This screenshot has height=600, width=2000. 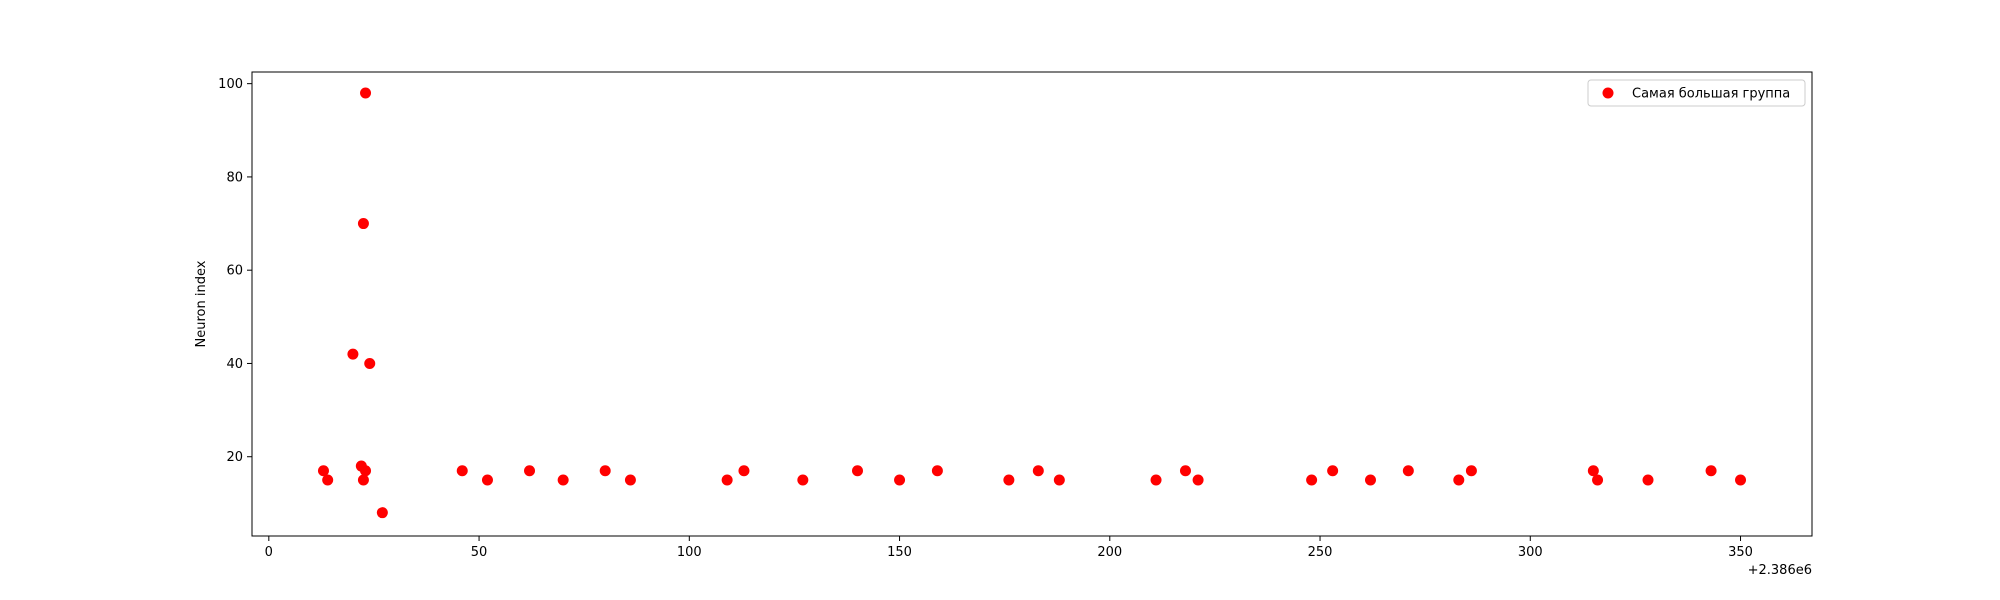 What do you see at coordinates (689, 552) in the screenshot?
I see `x-tick-label: 100` at bounding box center [689, 552].